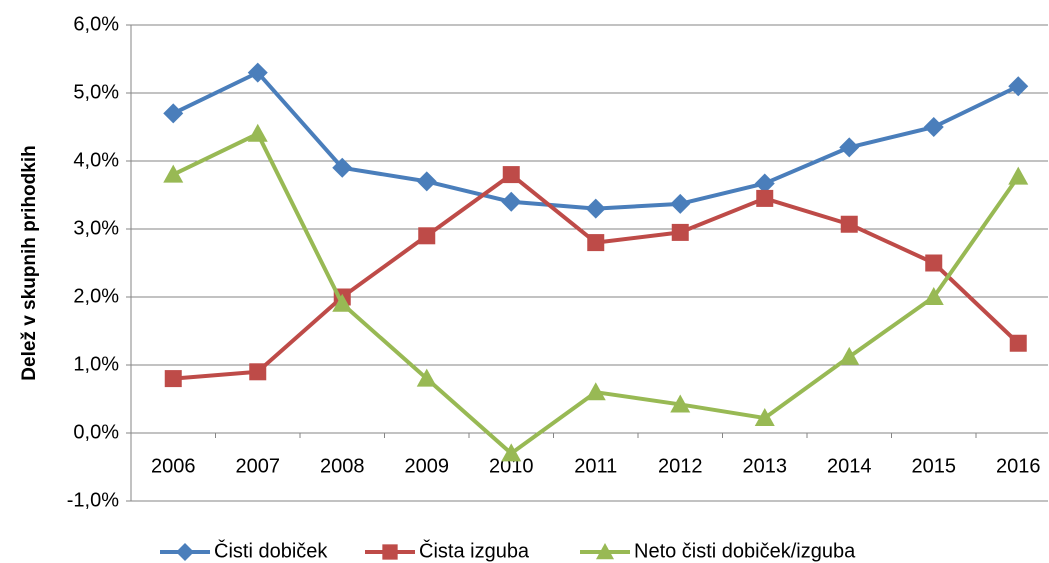 This screenshot has height=563, width=1049. I want to click on y-tick-label: 6,0%, so click(96, 24).